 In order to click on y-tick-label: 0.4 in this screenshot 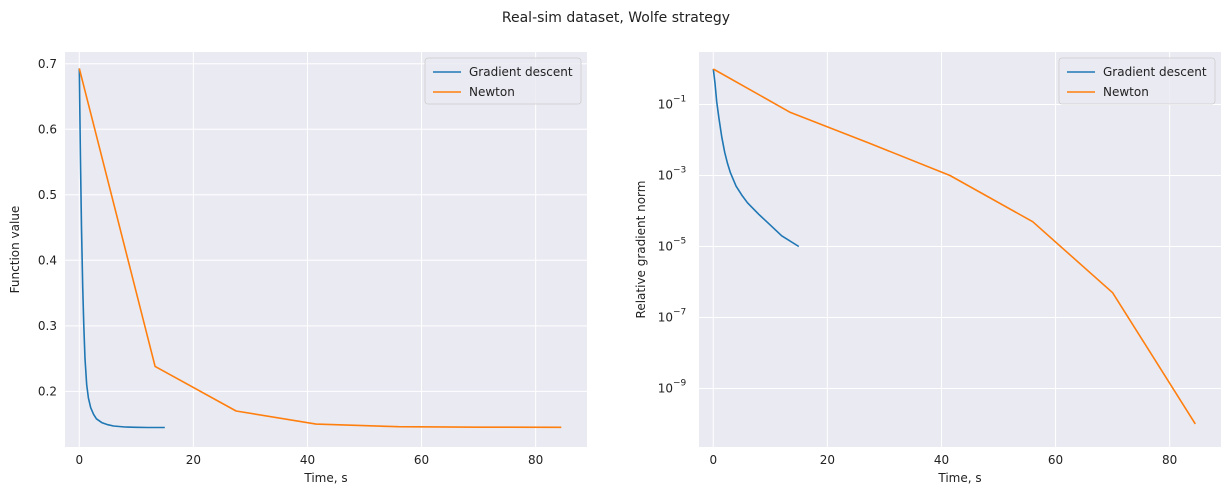, I will do `click(47, 260)`.